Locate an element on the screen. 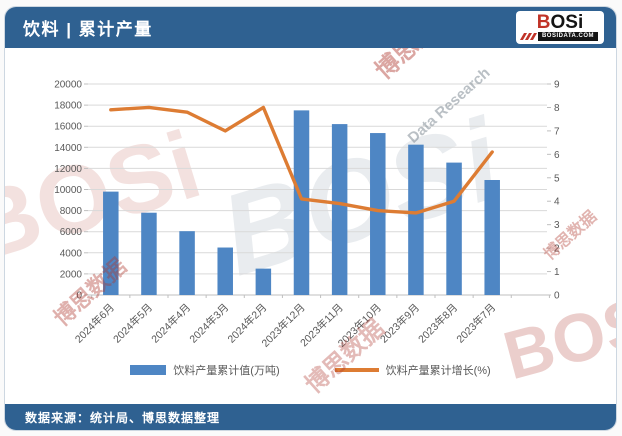 This screenshot has width=622, height=436. x-axis-label: 2024年6月 is located at coordinates (94, 323).